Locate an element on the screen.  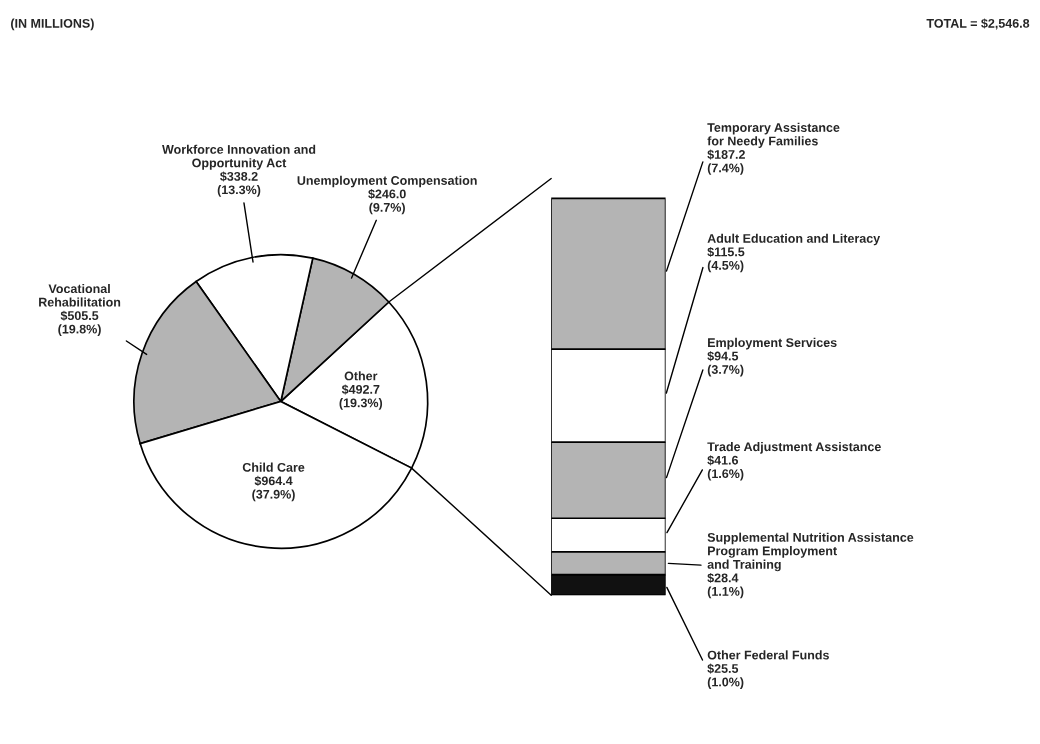
data-label: $505.5 (19.8%) is located at coordinates (79, 323).